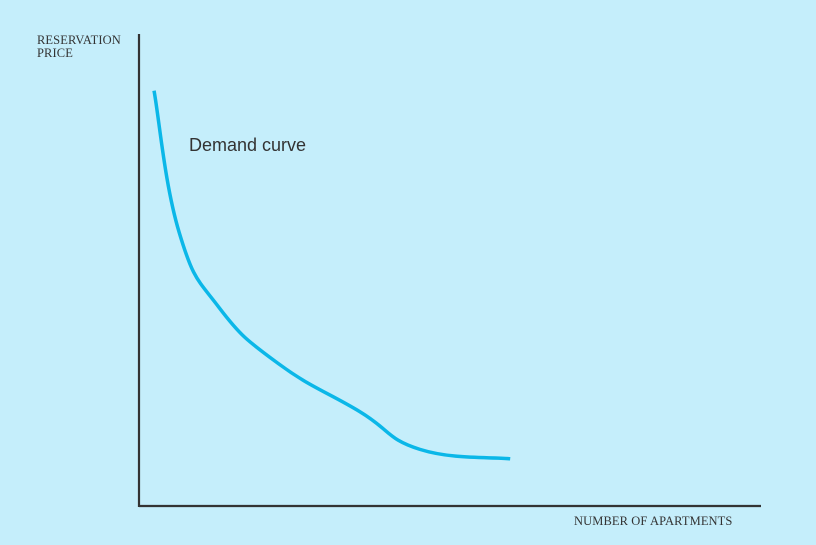 Image resolution: width=816 pixels, height=545 pixels. Describe the element at coordinates (653, 521) in the screenshot. I see `x-axis-label: NUMBER OF APARTMENTS` at that location.